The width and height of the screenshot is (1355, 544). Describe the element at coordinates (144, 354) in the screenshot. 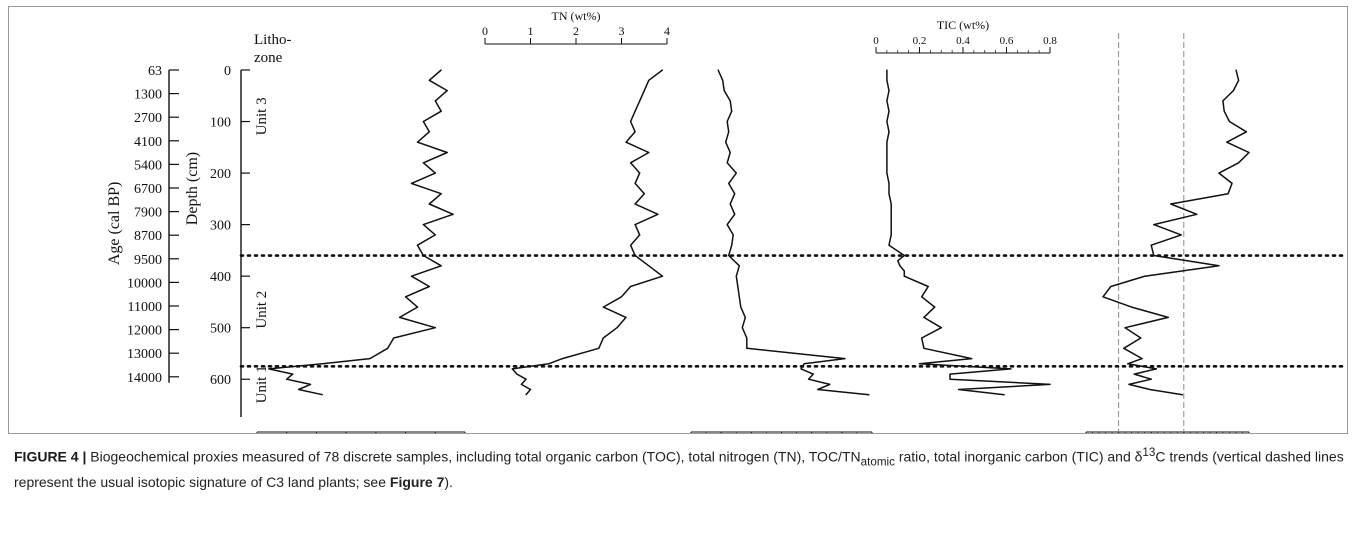

I see `age-tick-label: 13000` at that location.